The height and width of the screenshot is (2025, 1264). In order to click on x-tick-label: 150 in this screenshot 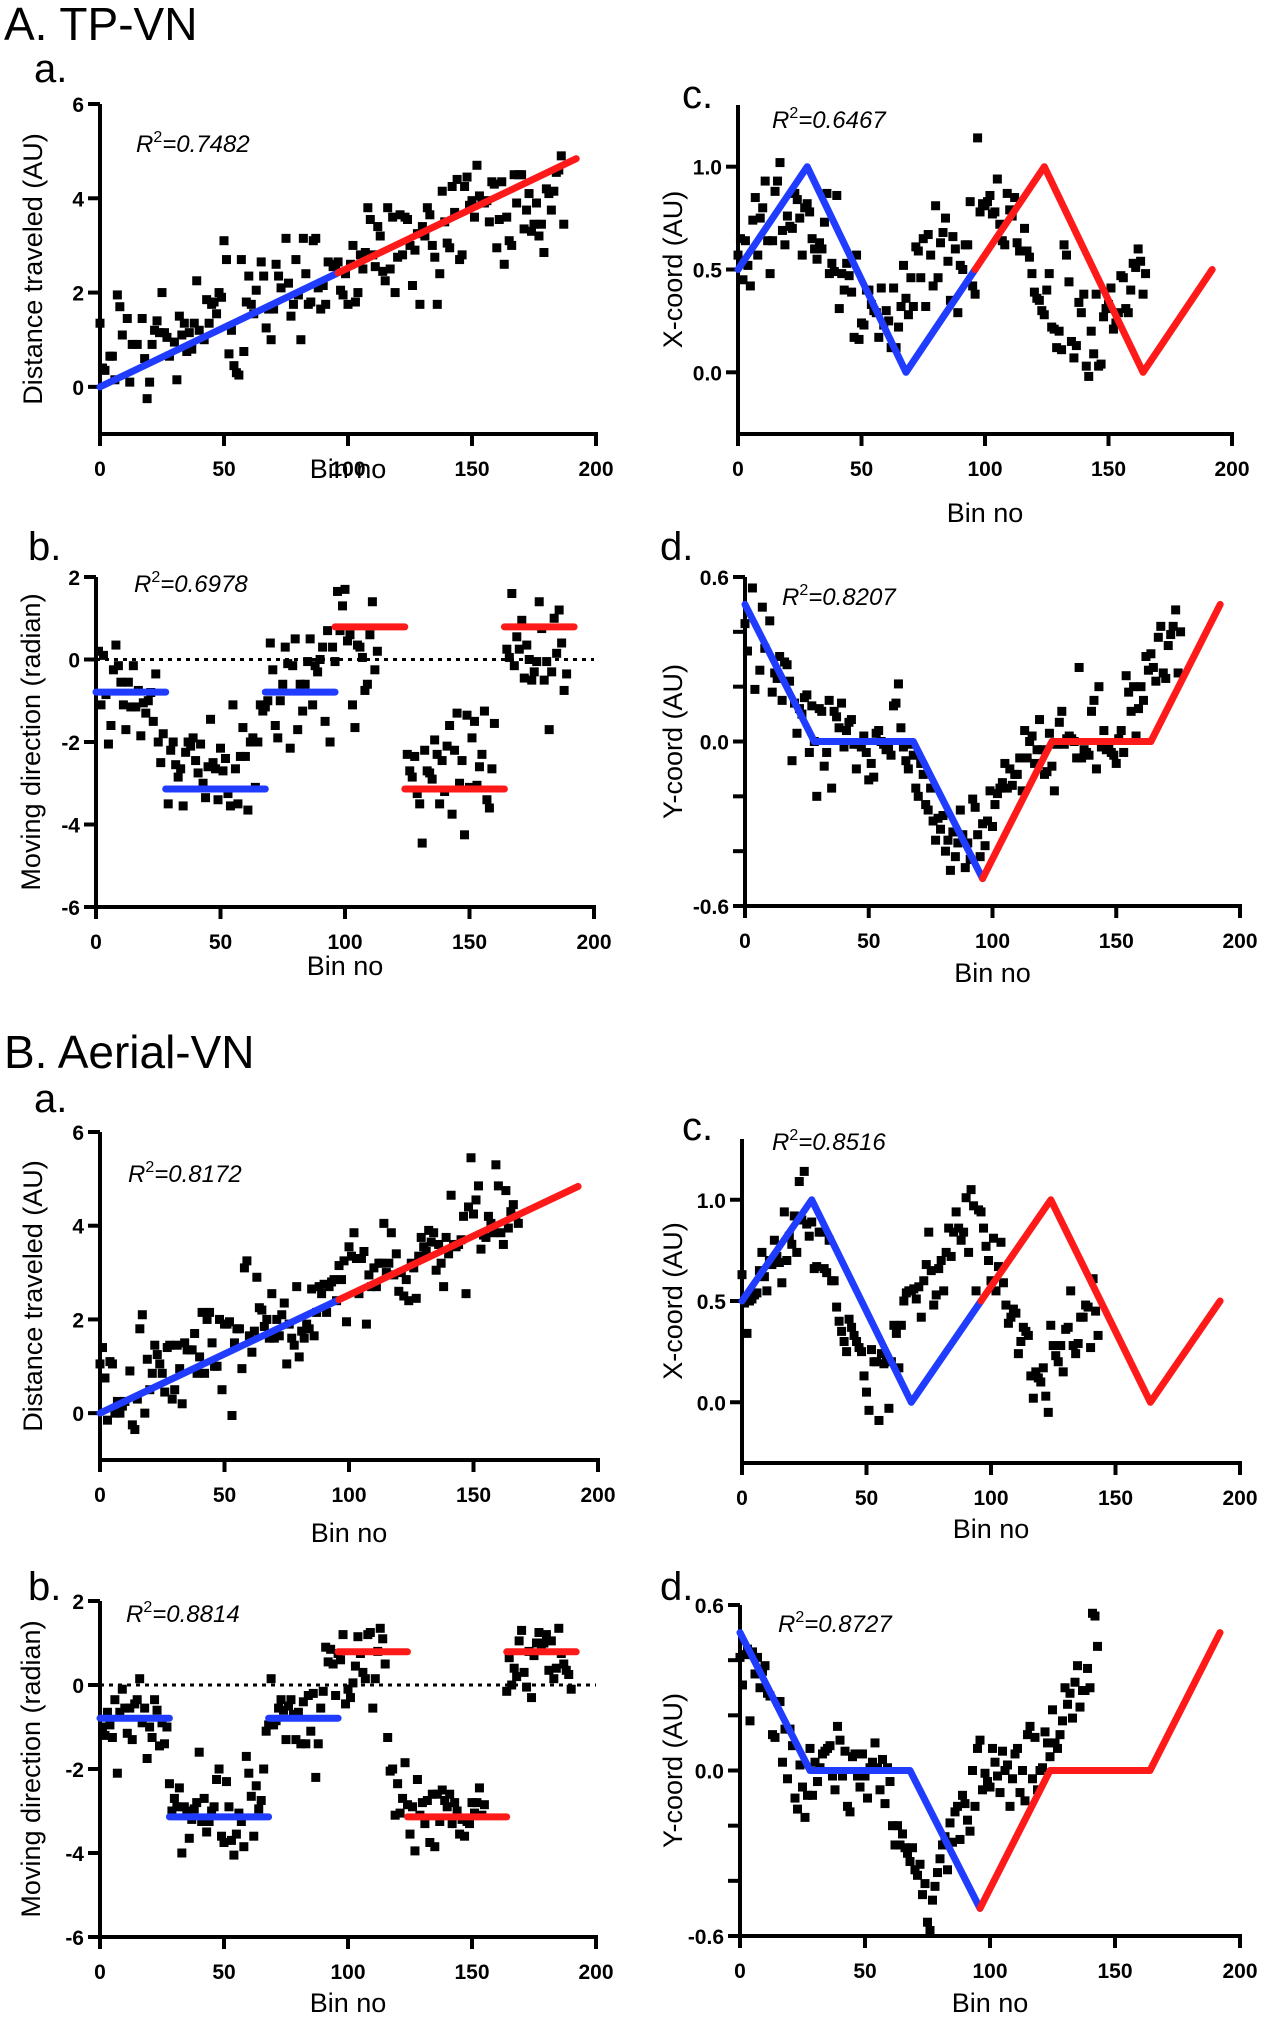, I will do `click(473, 1495)`.